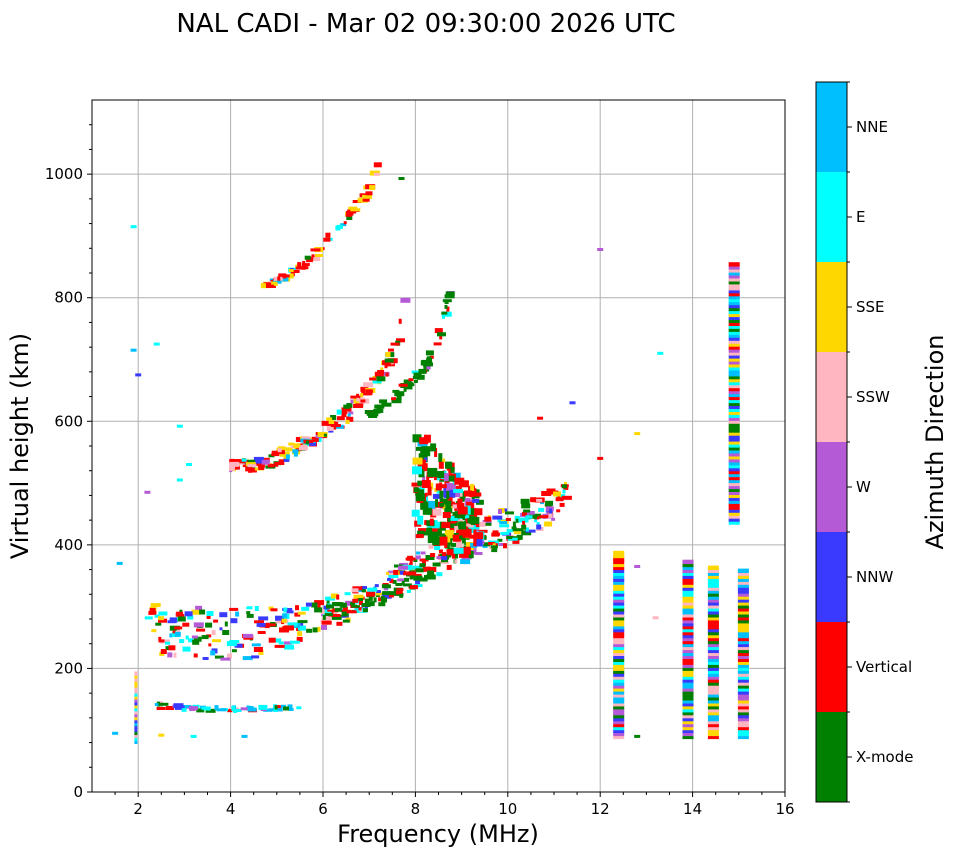 The image size is (958, 857). Describe the element at coordinates (68, 298) in the screenshot. I see `y-tick-label: 800` at that location.